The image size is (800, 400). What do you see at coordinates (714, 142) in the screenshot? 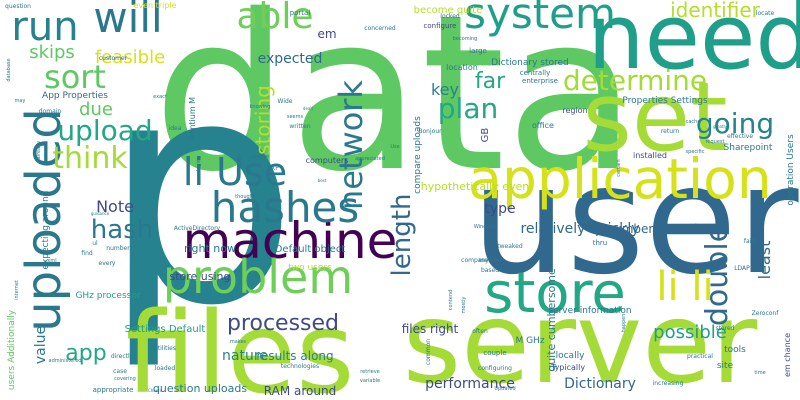
I see `cloud-word: request` at bounding box center [714, 142].